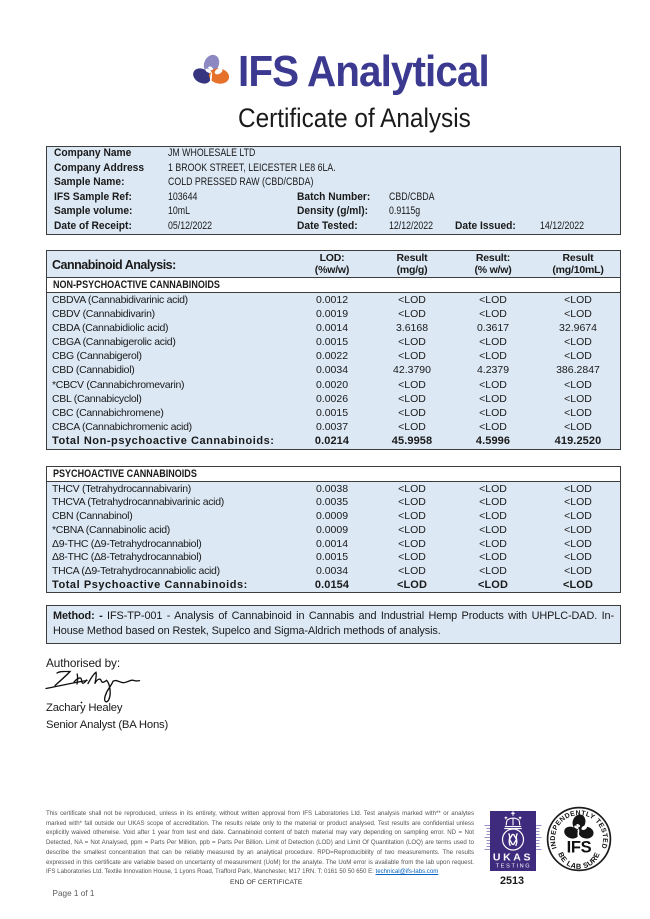 The height and width of the screenshot is (919, 650). Describe the element at coordinates (513, 867) in the screenshot. I see `svg-text: TESTING` at that location.